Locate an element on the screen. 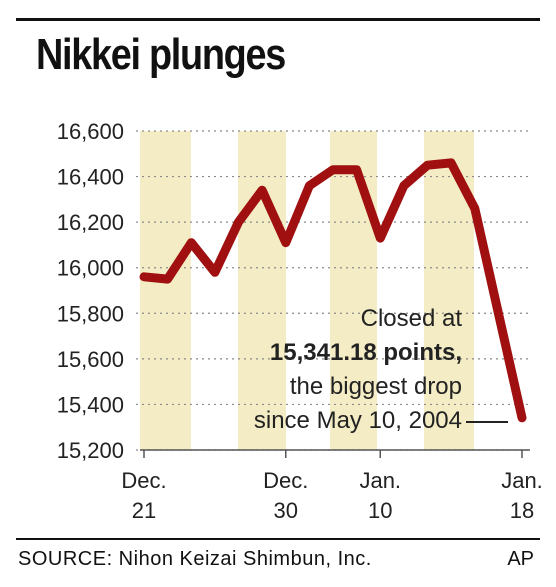  y-tick-label: 15,800 is located at coordinates (90, 313).